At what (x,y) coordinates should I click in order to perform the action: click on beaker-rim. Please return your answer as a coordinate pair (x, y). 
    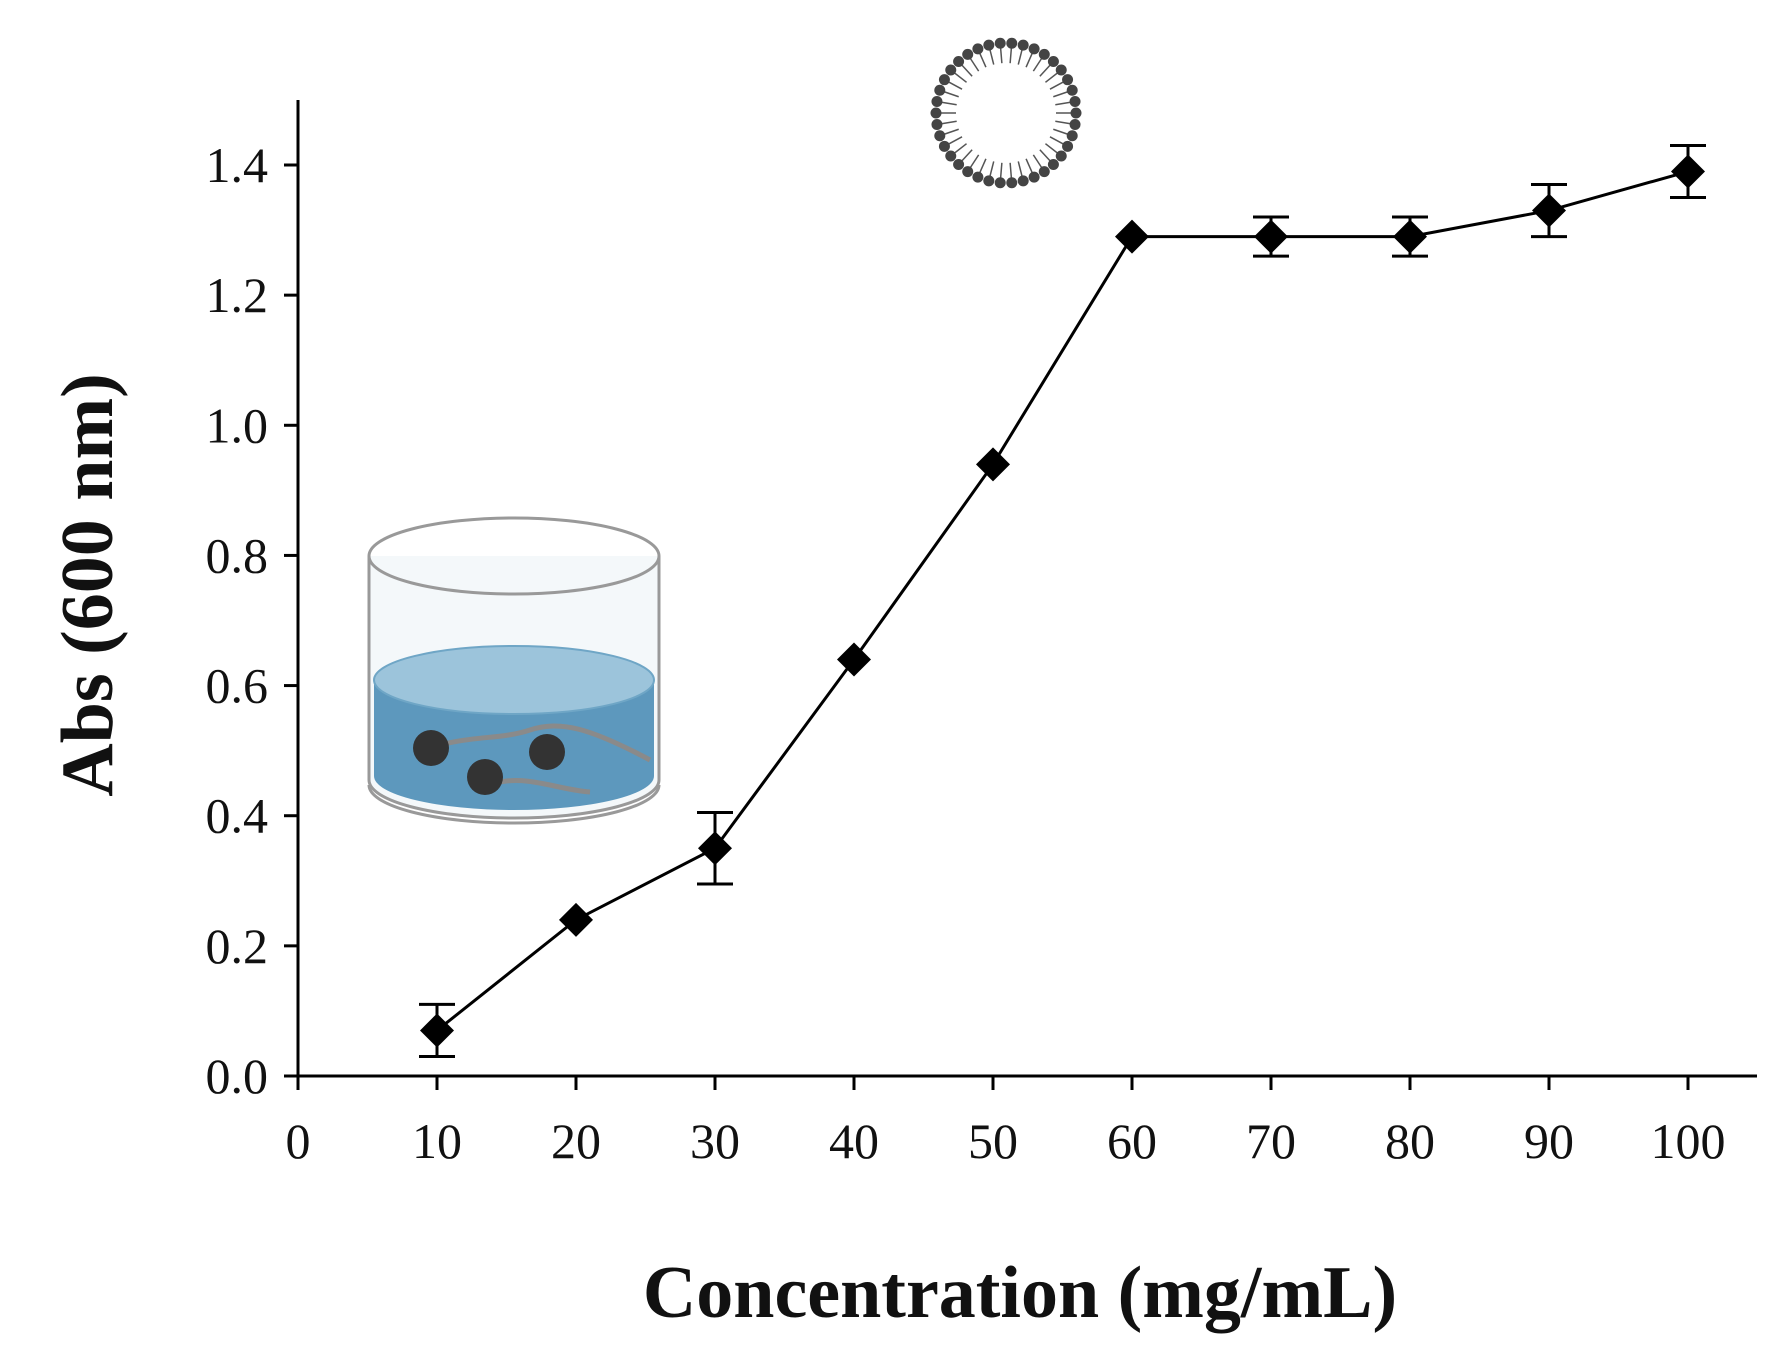
    Looking at the image, I should click on (514, 556).